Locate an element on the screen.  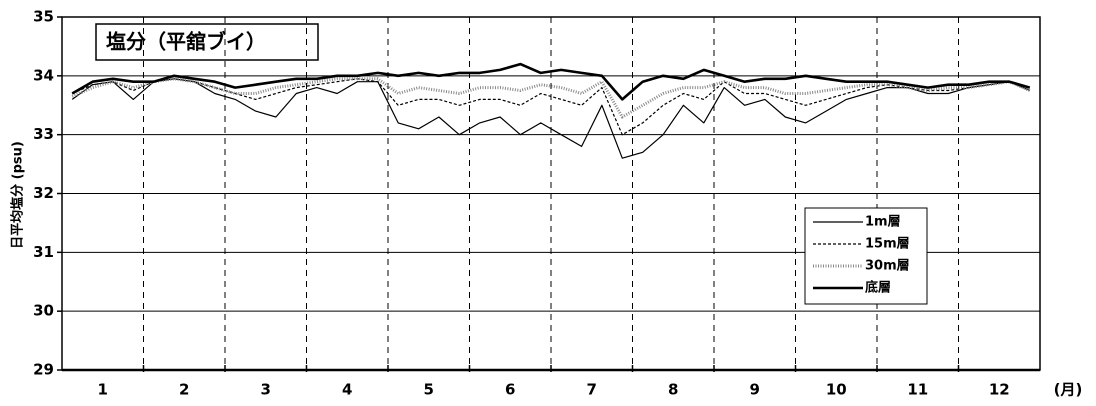
x-tick-label: 2 is located at coordinates (184, 390).